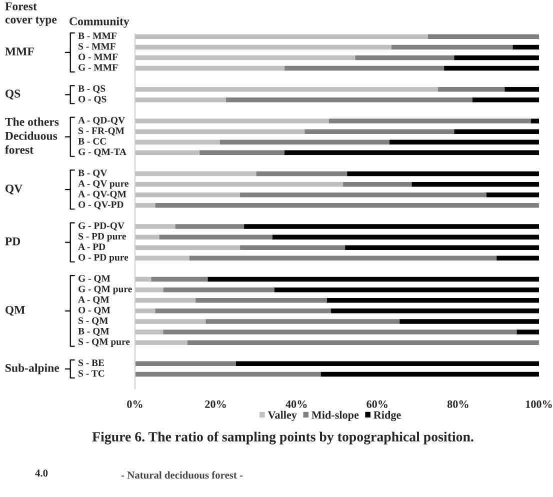 The width and height of the screenshot is (553, 497). I want to click on y-tick-label: S - MMF, so click(97, 46).